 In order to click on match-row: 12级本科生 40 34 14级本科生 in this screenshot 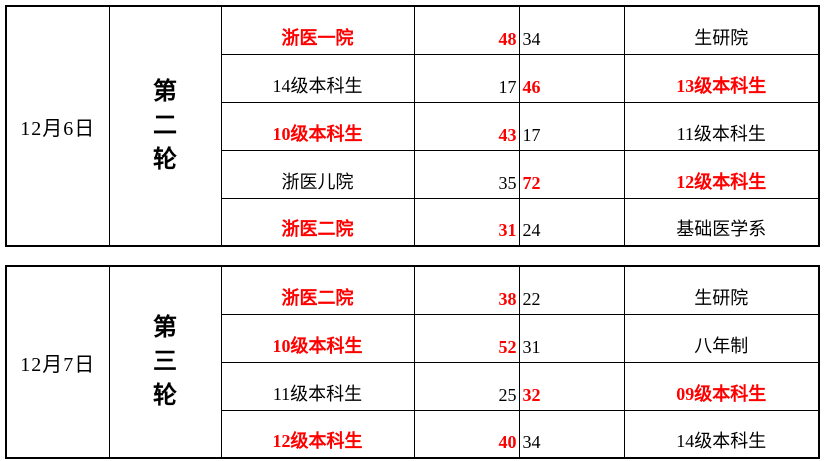, I will do `click(413, 434)`.